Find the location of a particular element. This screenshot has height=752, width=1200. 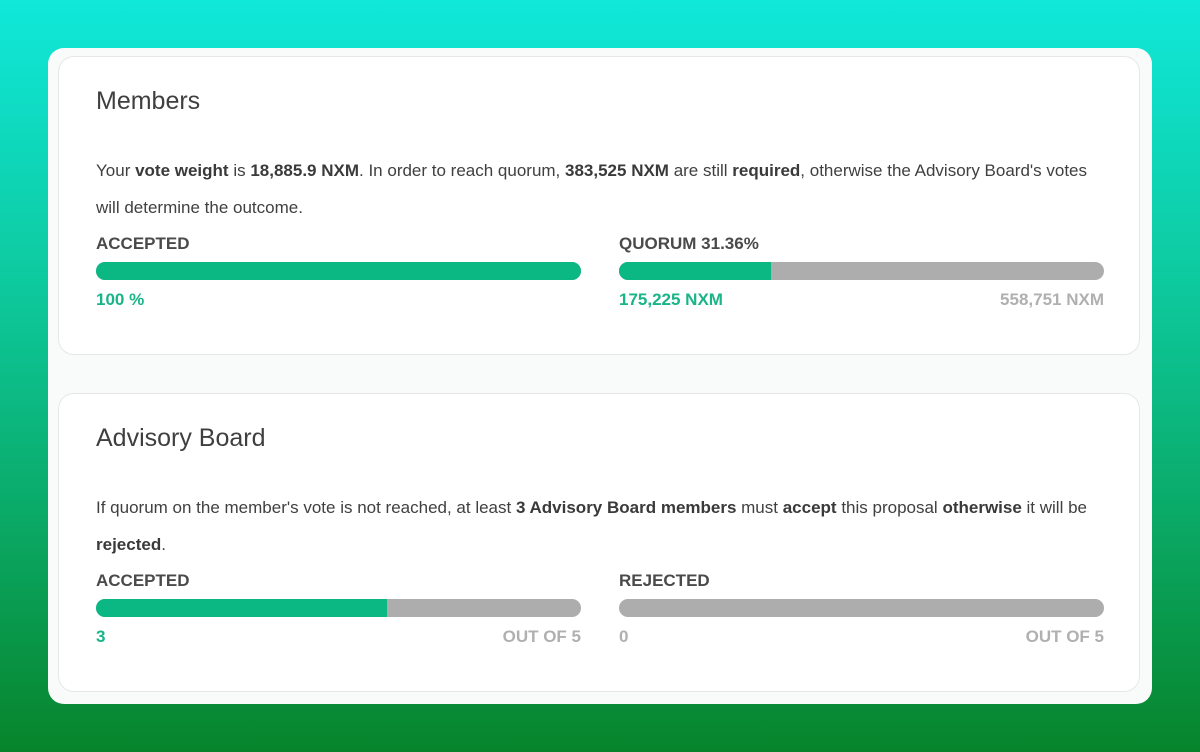

desc-text: are still is located at coordinates (700, 170).